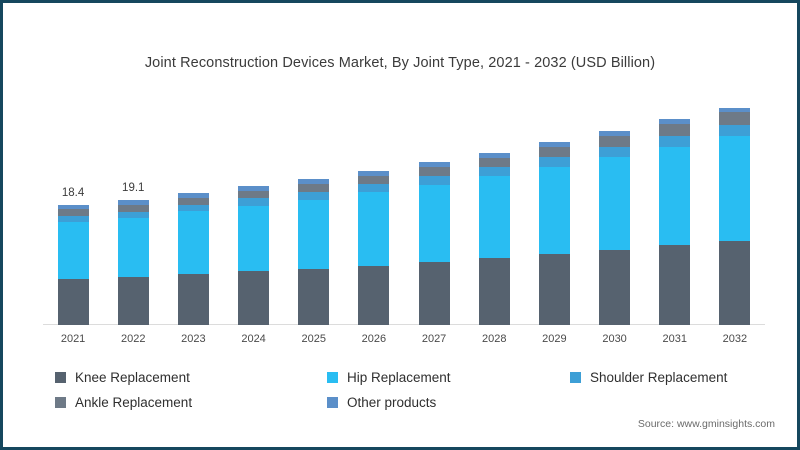 The image size is (800, 450). What do you see at coordinates (313, 339) in the screenshot?
I see `x-tick-label: 2025` at bounding box center [313, 339].